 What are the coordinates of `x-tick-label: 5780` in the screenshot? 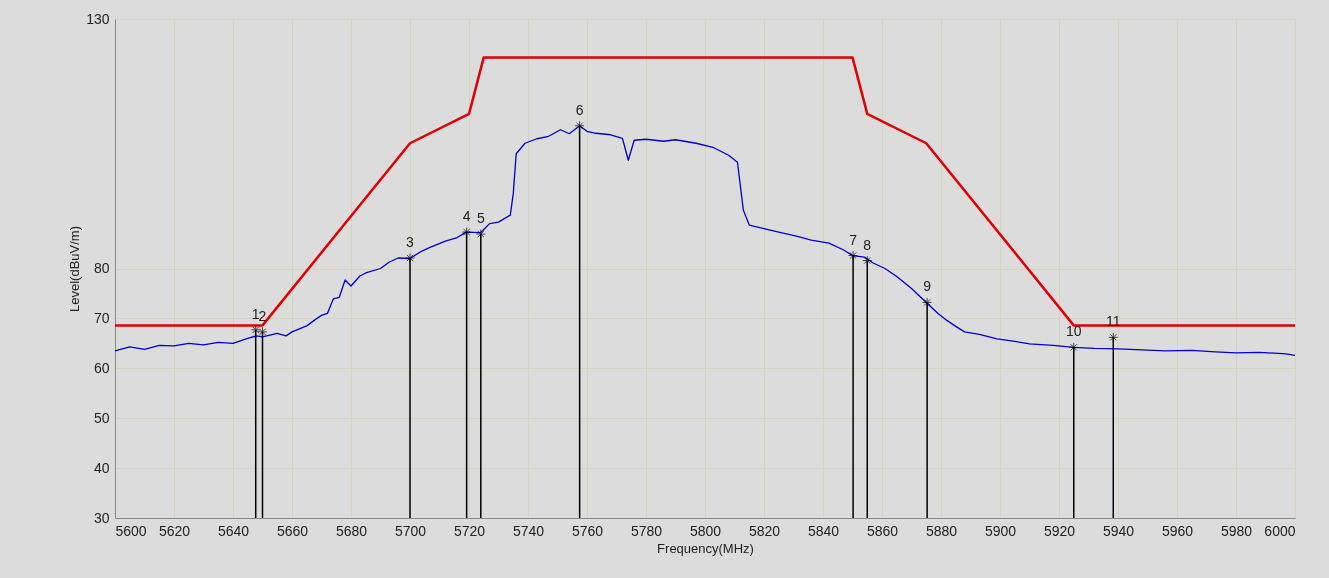 It's located at (646, 530).